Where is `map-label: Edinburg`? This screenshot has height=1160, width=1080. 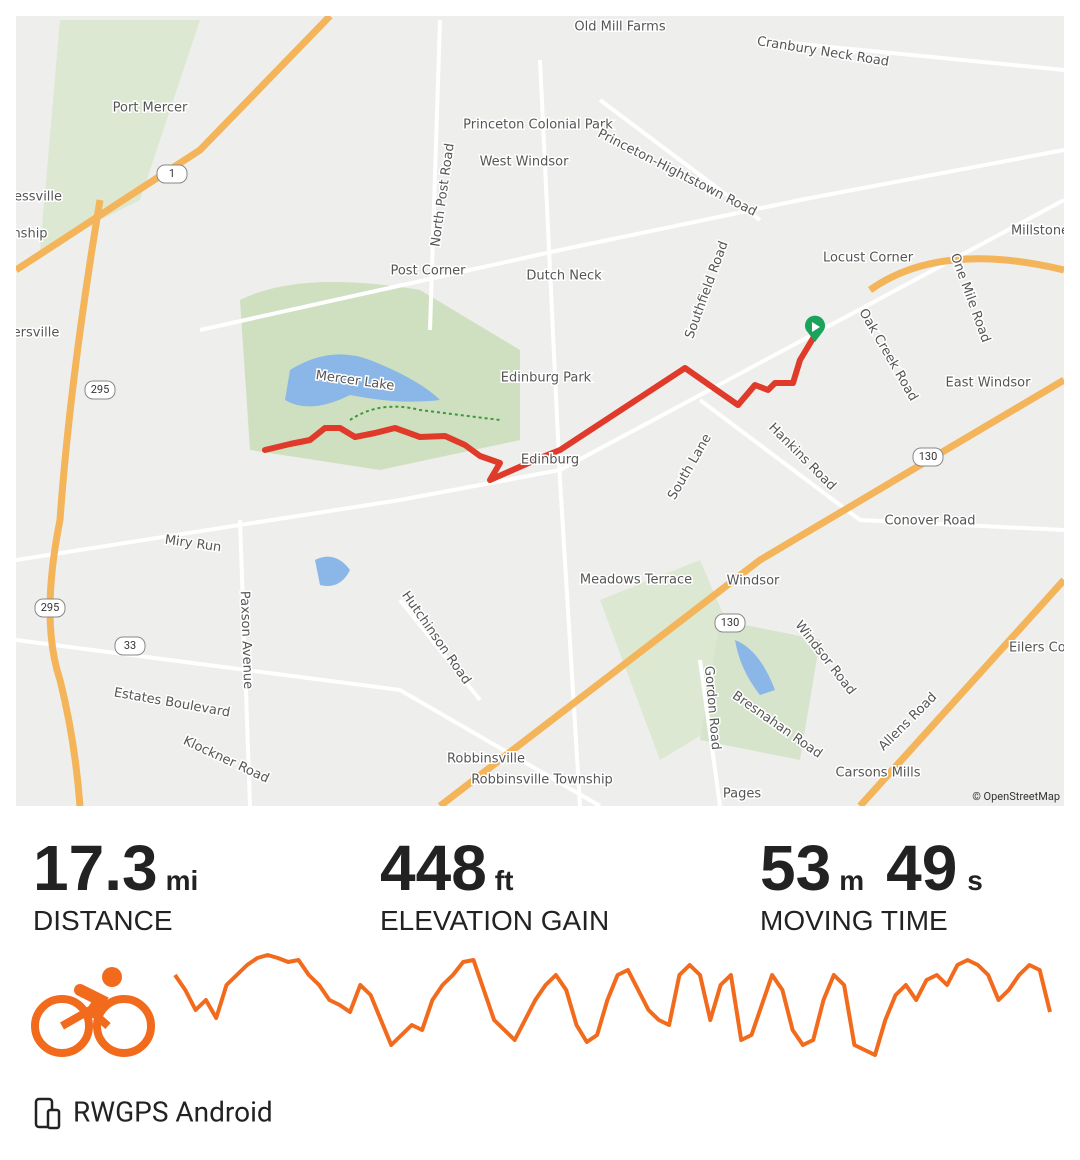
map-label: Edinburg is located at coordinates (550, 460).